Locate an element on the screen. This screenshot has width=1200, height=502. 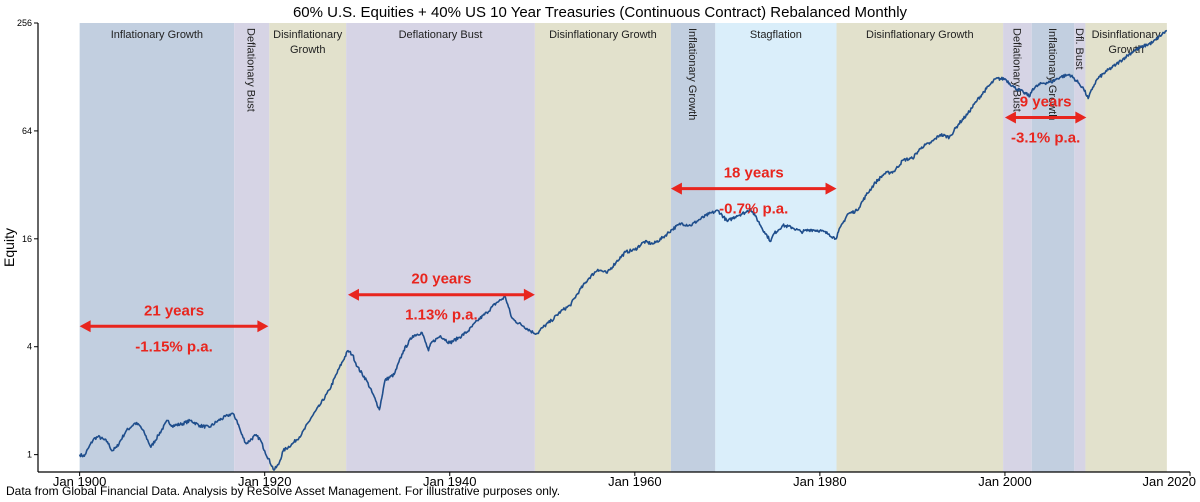
period-annotation: 18 years -0.7% p.a. is located at coordinates (753, 191).